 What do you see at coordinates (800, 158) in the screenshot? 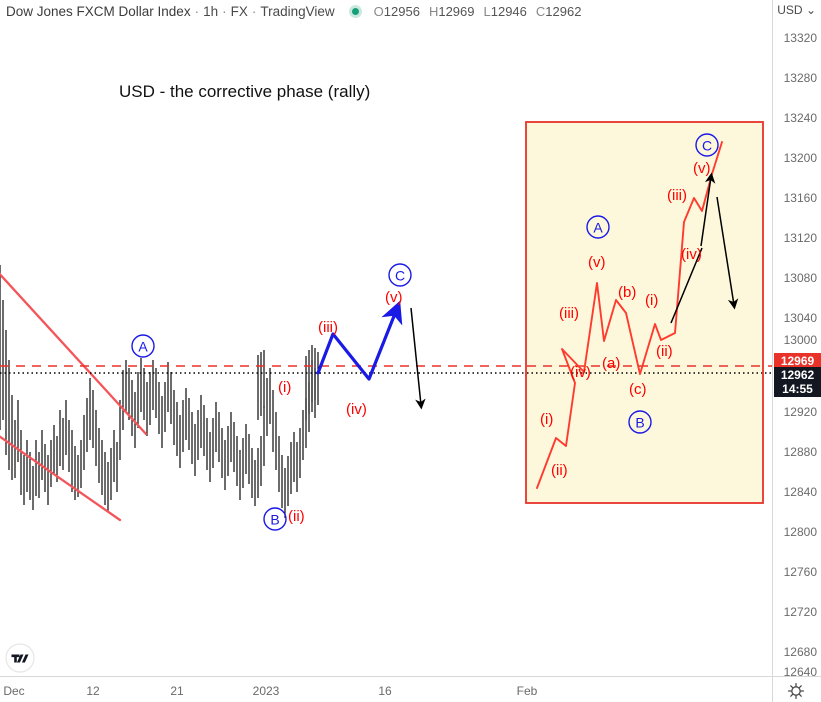
I see `price-tick: 13200` at bounding box center [800, 158].